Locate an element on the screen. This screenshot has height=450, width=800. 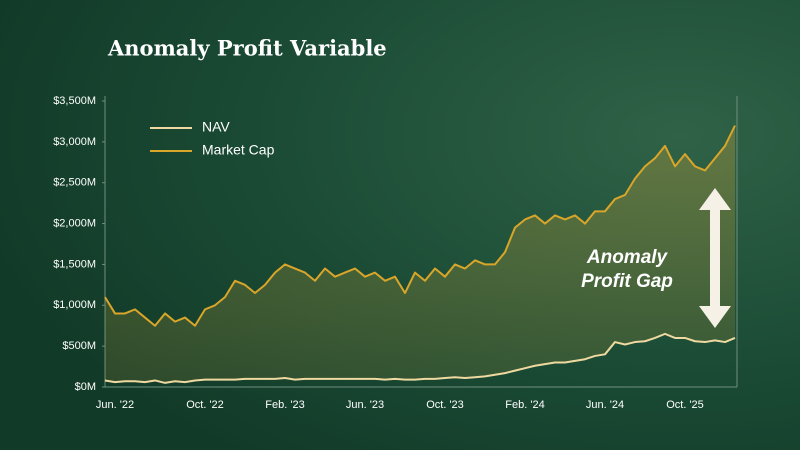
y-tick-label: $2,000M is located at coordinates (74, 223).